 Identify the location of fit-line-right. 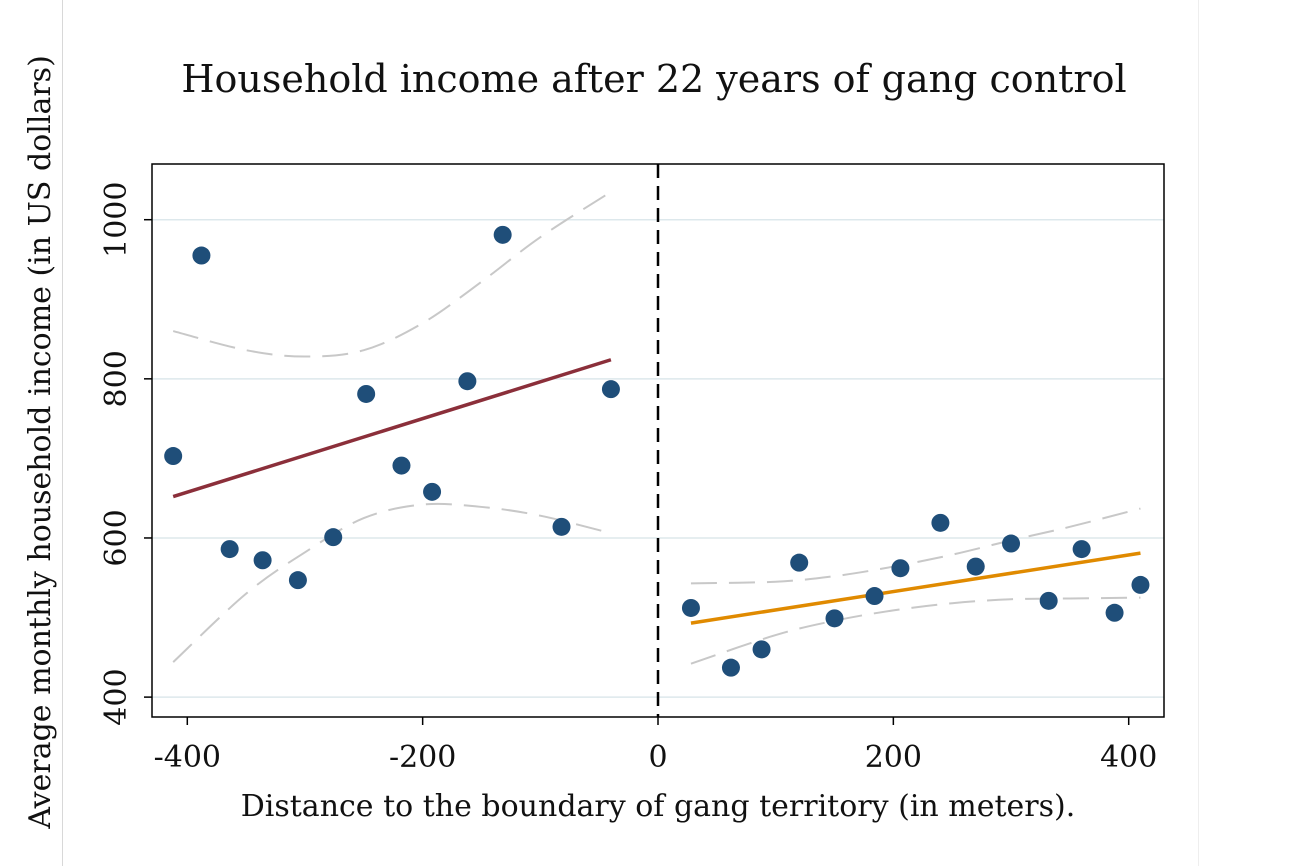
(915, 588).